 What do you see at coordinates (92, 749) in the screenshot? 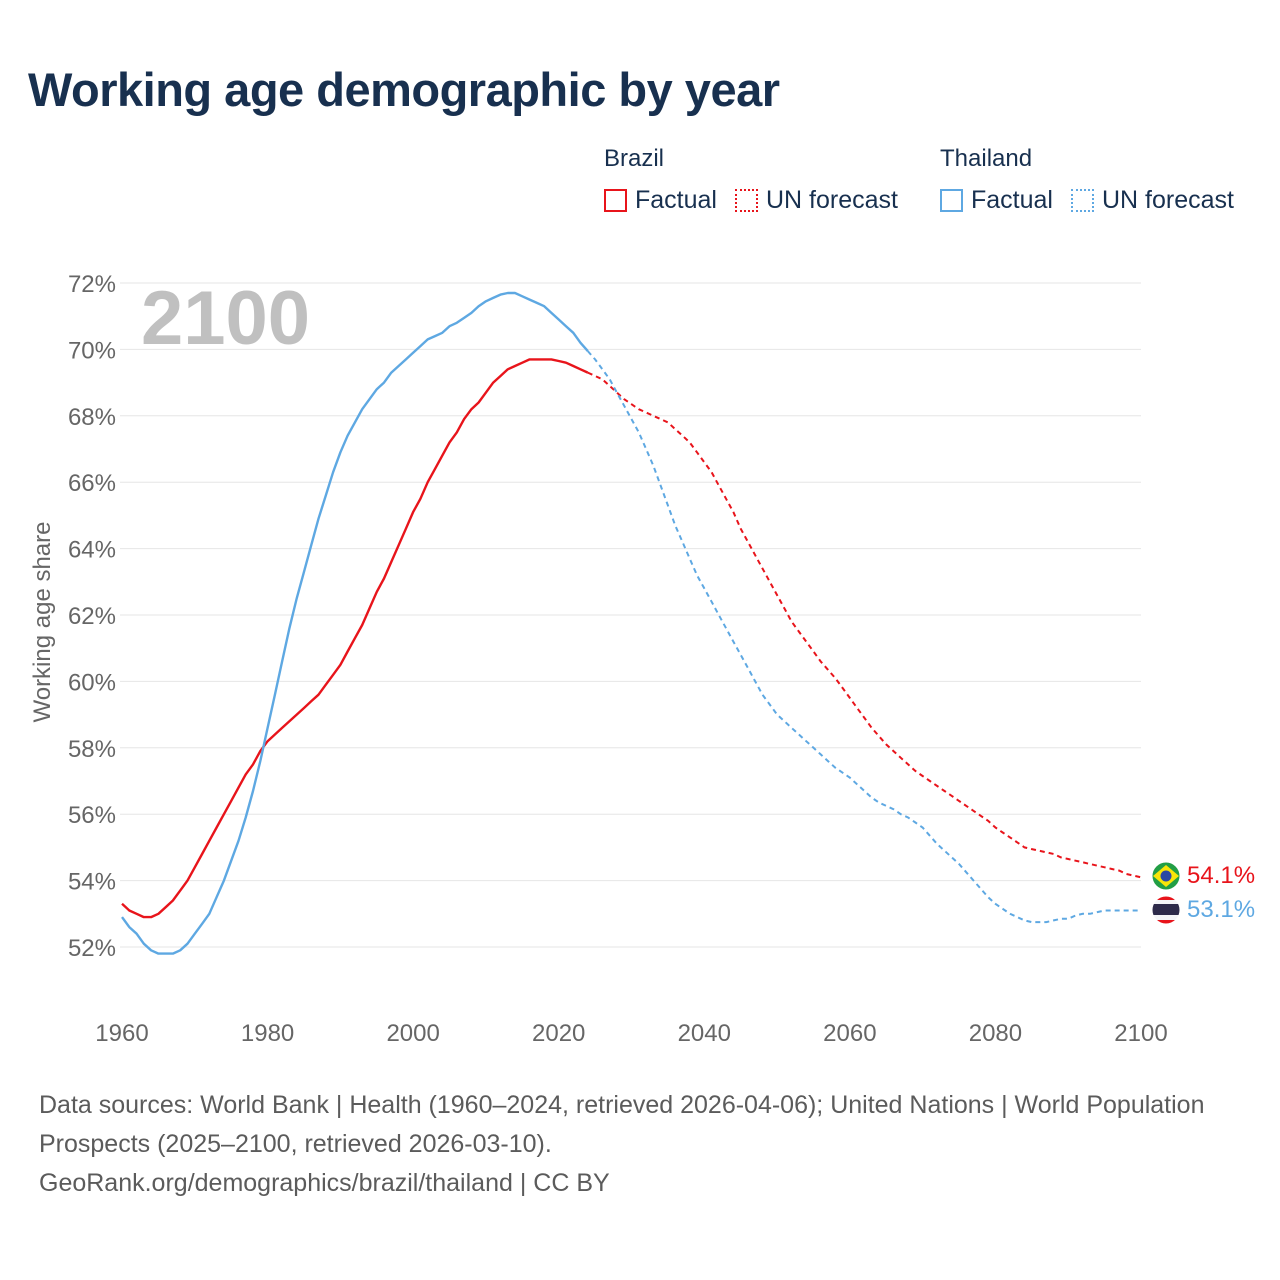
I see `y-tick-label: 58%` at bounding box center [92, 749].